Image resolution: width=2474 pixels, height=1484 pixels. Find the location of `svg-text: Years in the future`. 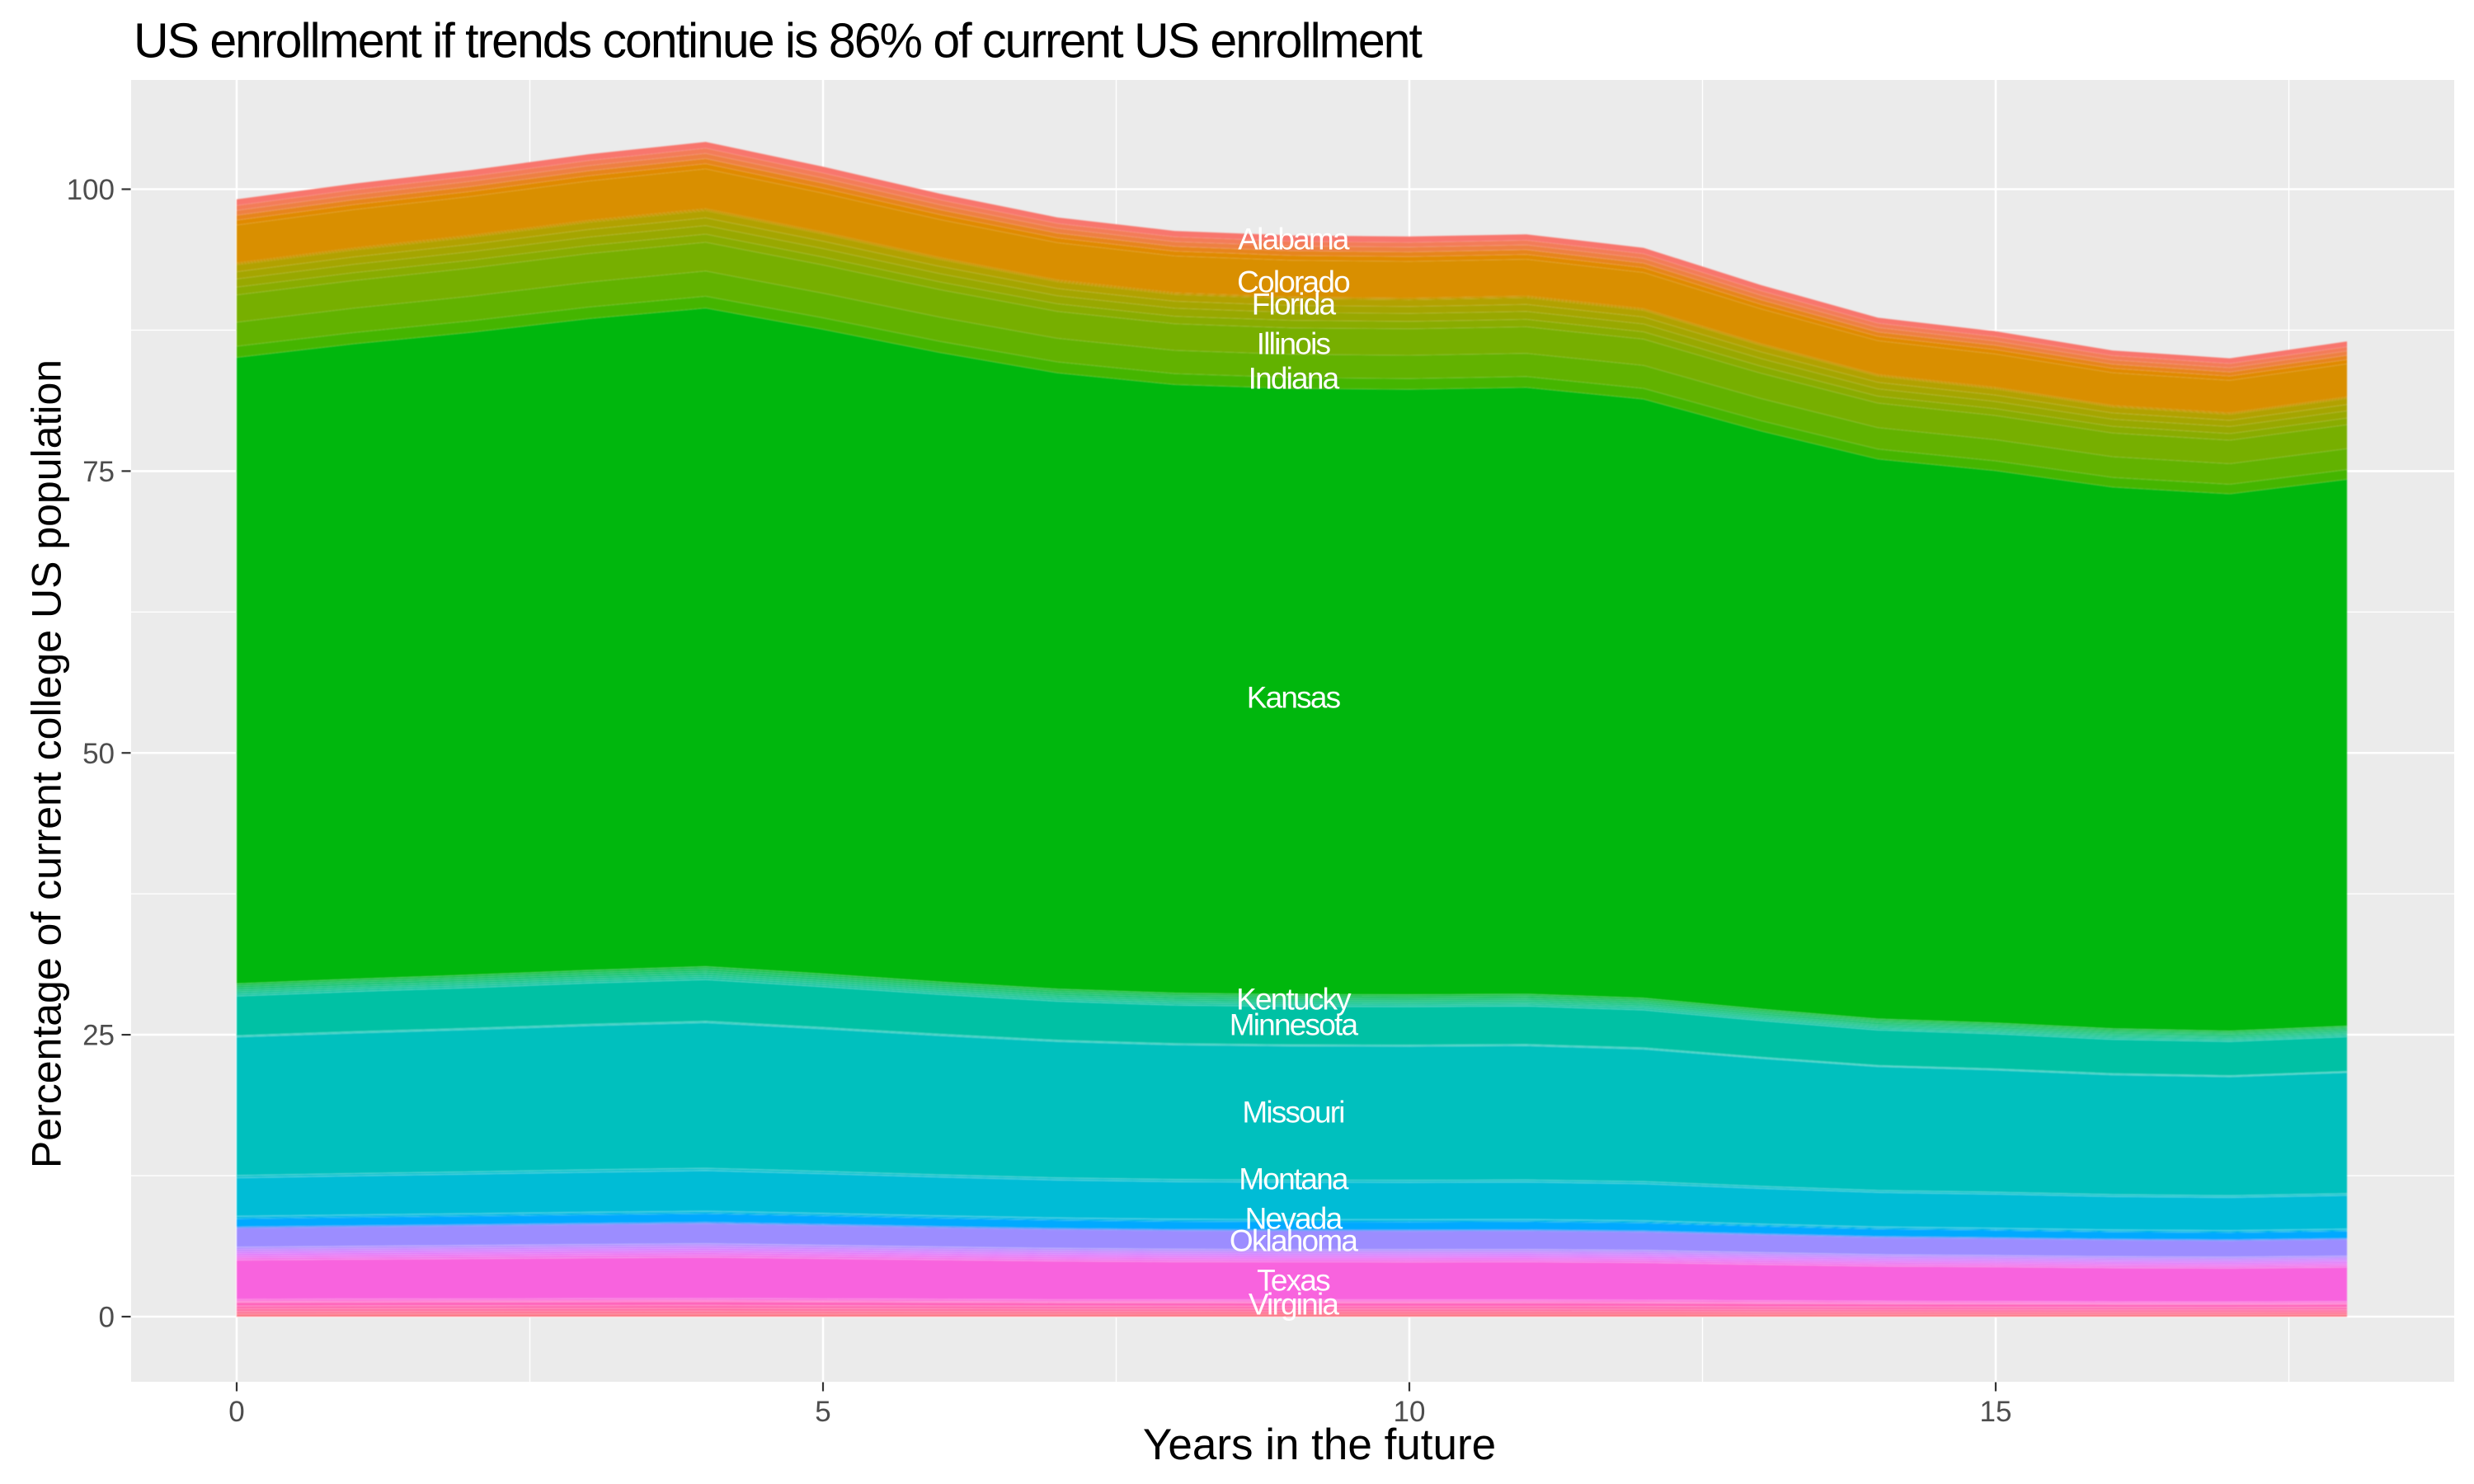

svg-text: Years in the future is located at coordinates (1319, 1445).